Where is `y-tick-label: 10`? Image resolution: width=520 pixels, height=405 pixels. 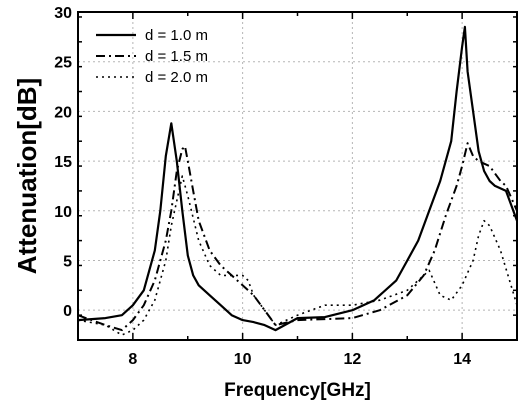 y-tick-label: 10 is located at coordinates (63, 212).